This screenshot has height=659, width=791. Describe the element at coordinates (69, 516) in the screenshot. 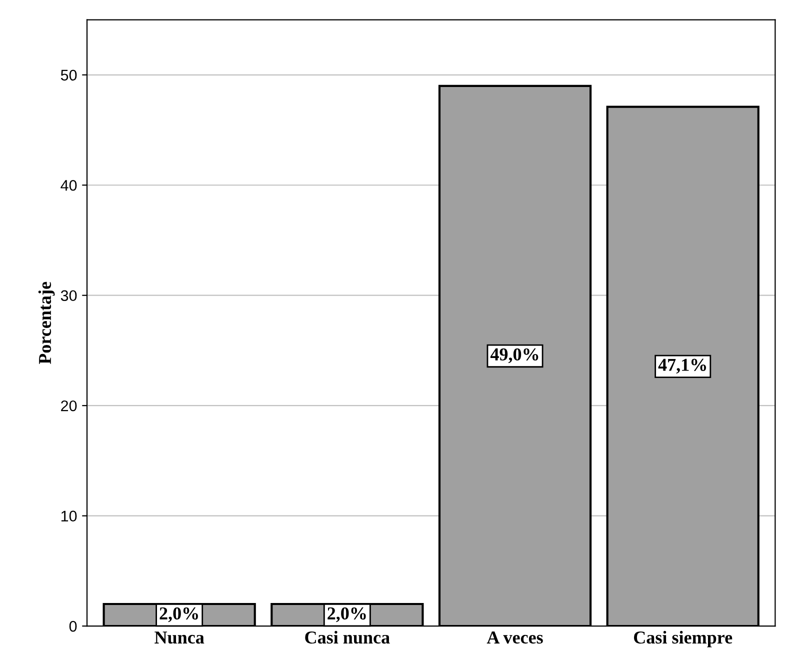

I see `y-tick-label: 10` at that location.